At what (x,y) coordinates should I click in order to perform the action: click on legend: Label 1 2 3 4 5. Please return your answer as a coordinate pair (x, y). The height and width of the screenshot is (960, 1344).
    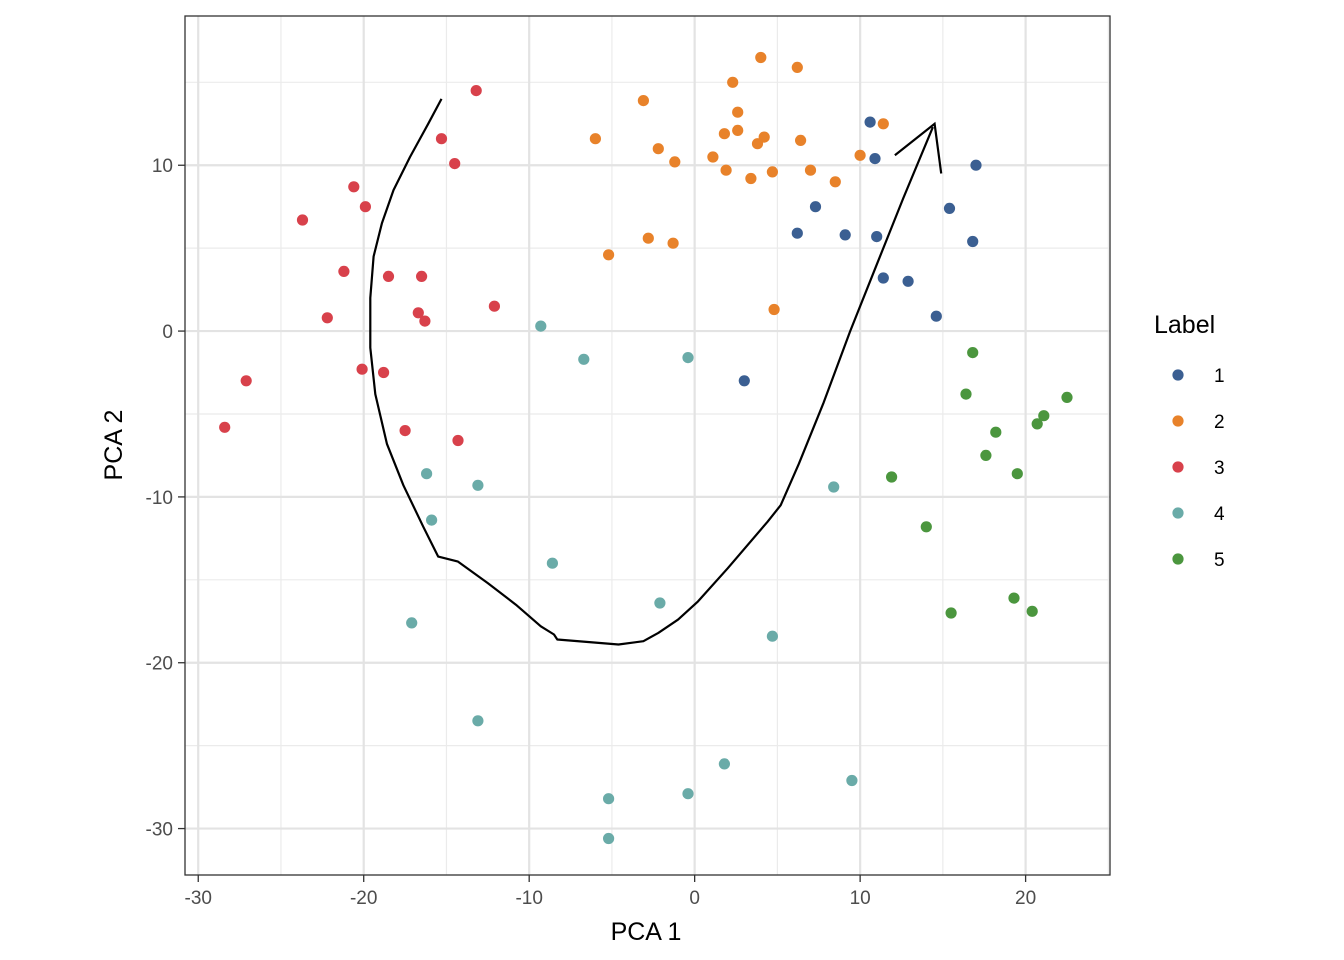
    Looking at the image, I should click on (1189, 441).